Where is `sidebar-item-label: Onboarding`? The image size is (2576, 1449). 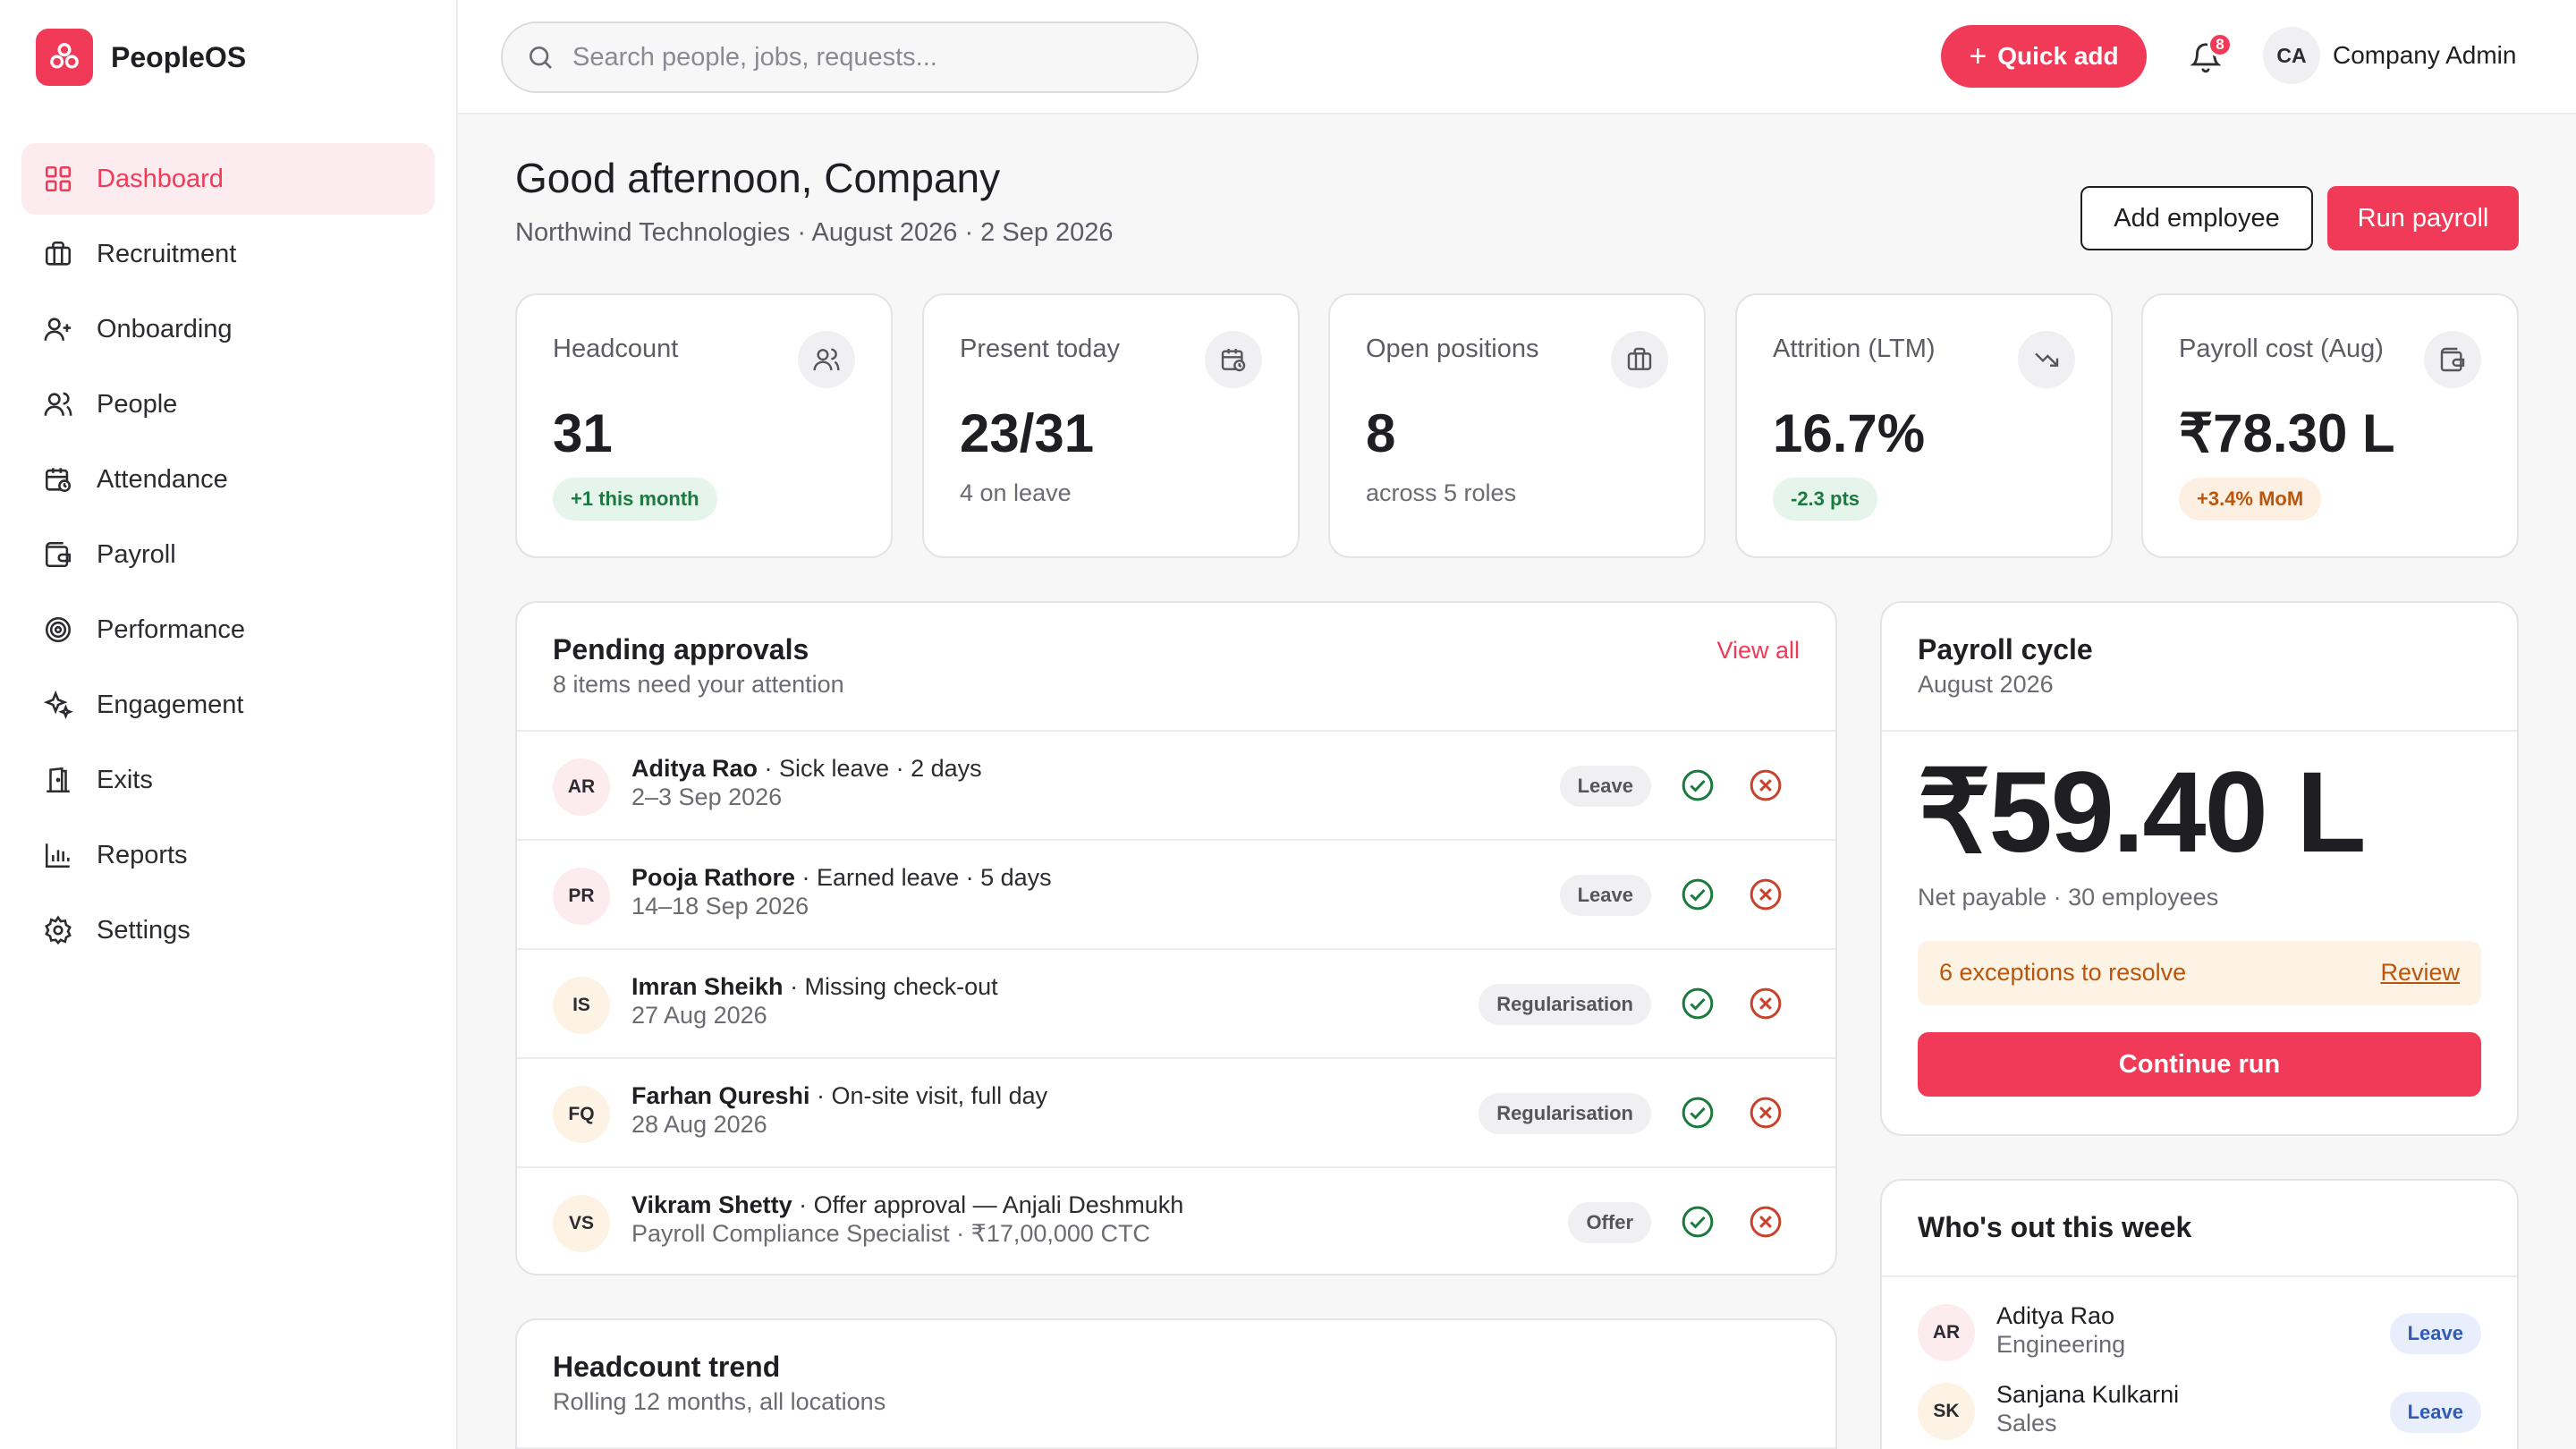
sidebar-item-label: Onboarding is located at coordinates (165, 328).